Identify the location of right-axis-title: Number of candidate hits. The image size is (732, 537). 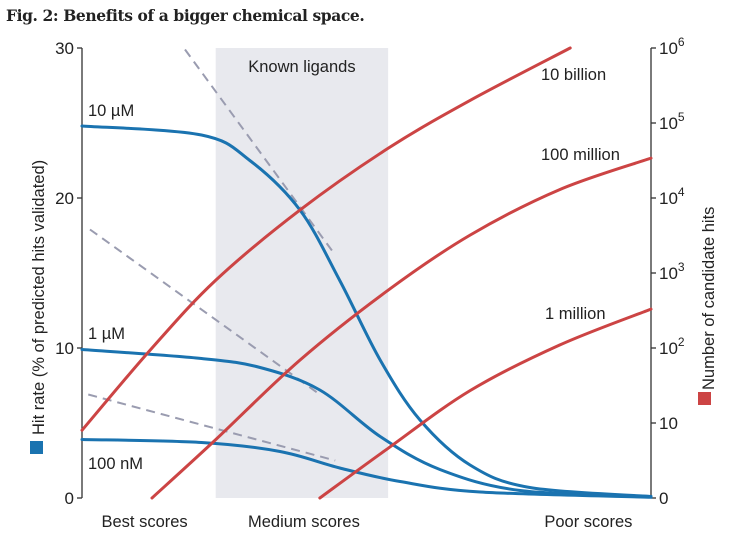
(709, 298).